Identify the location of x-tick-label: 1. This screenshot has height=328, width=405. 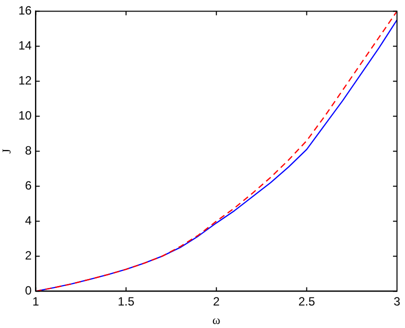
(36, 301).